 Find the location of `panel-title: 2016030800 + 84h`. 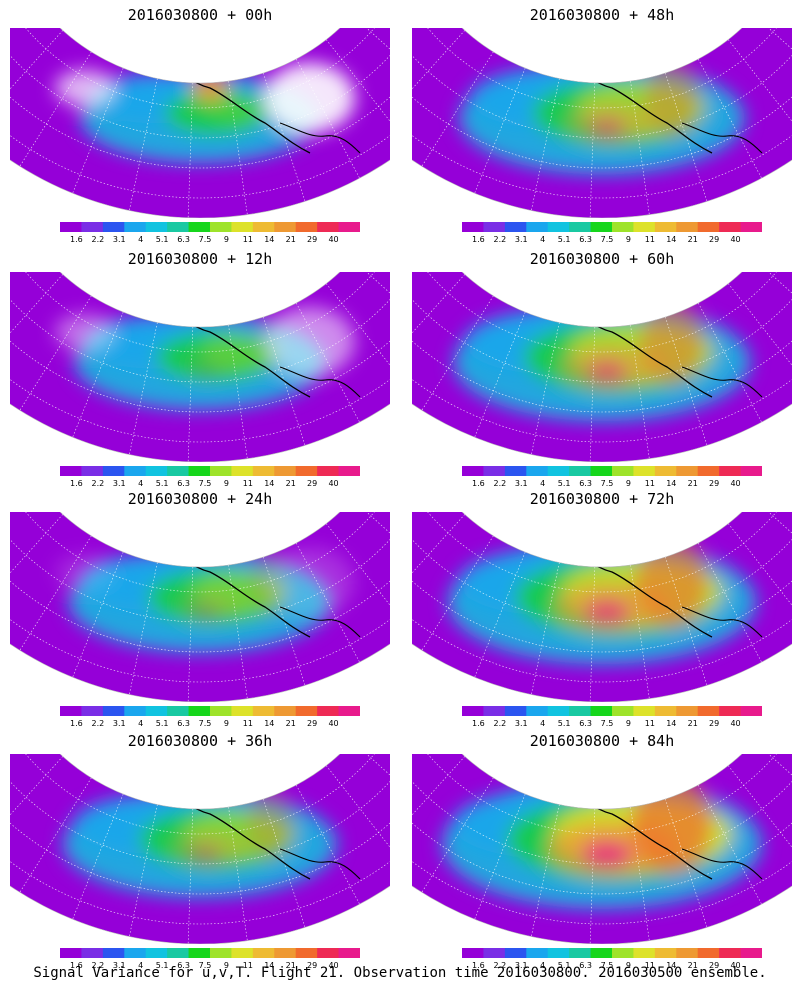

panel-title: 2016030800 + 84h is located at coordinates (602, 741).